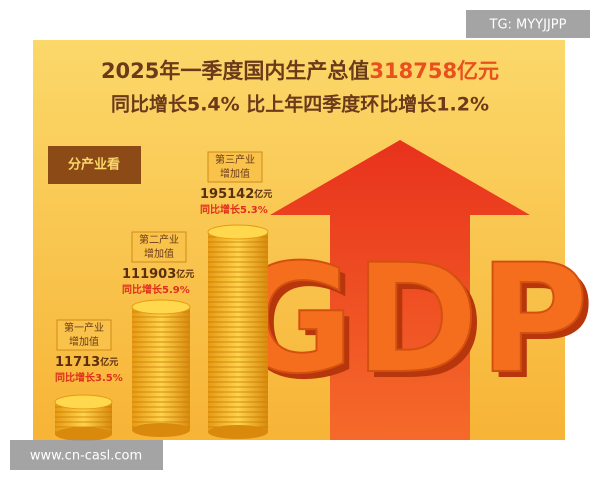 The width and height of the screenshot is (600, 480). What do you see at coordinates (159, 239) in the screenshot?
I see `industry-name: 第二产业` at bounding box center [159, 239].